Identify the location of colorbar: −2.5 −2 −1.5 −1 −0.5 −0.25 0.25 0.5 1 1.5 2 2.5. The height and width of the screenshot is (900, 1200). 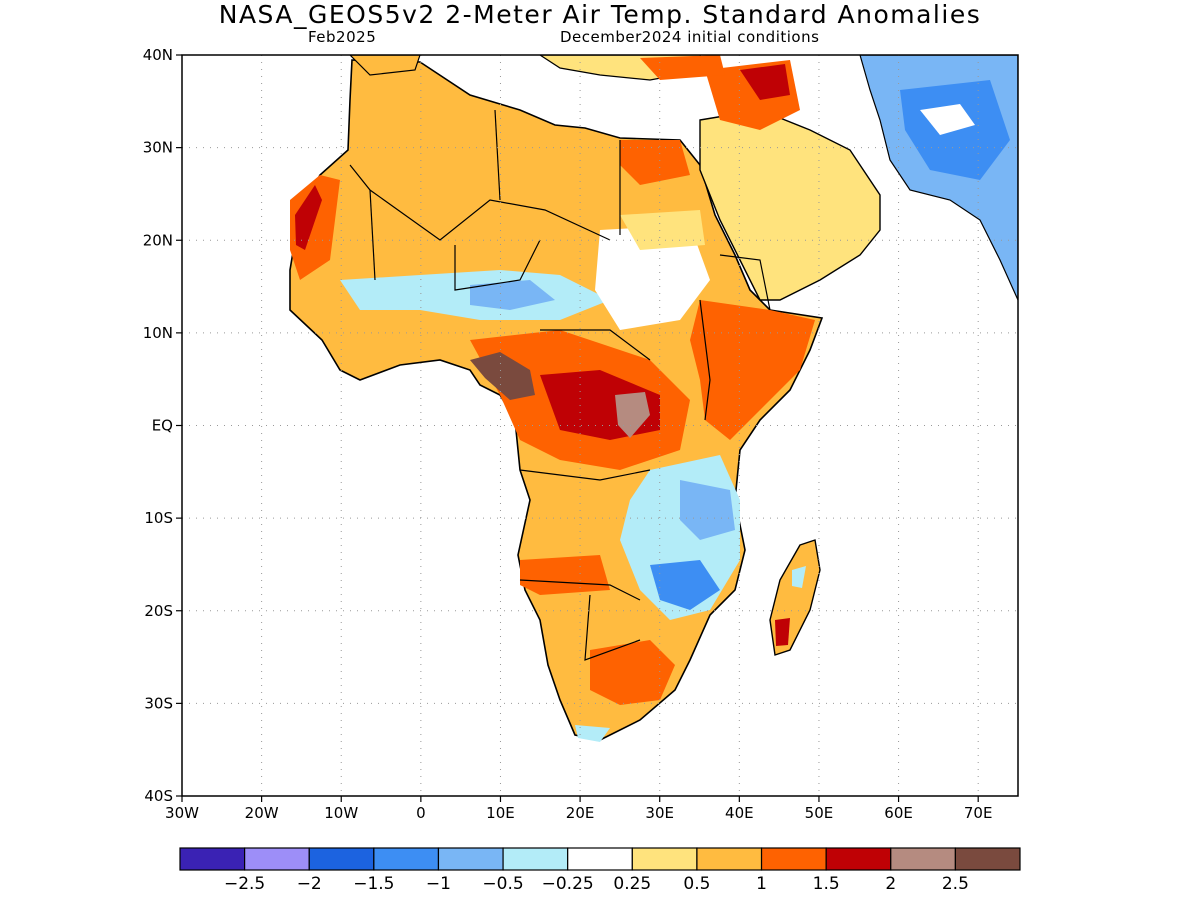
(600, 870).